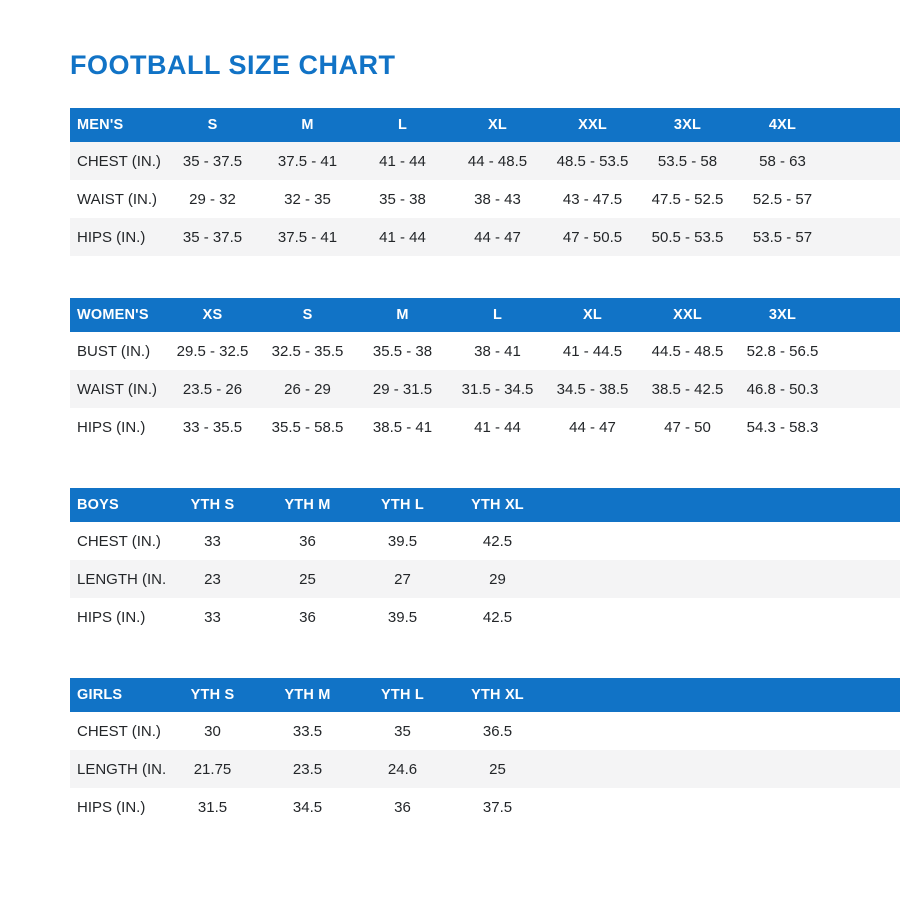 This screenshot has width=900, height=900. Describe the element at coordinates (307, 769) in the screenshot. I see `size-cell: 23.5` at that location.